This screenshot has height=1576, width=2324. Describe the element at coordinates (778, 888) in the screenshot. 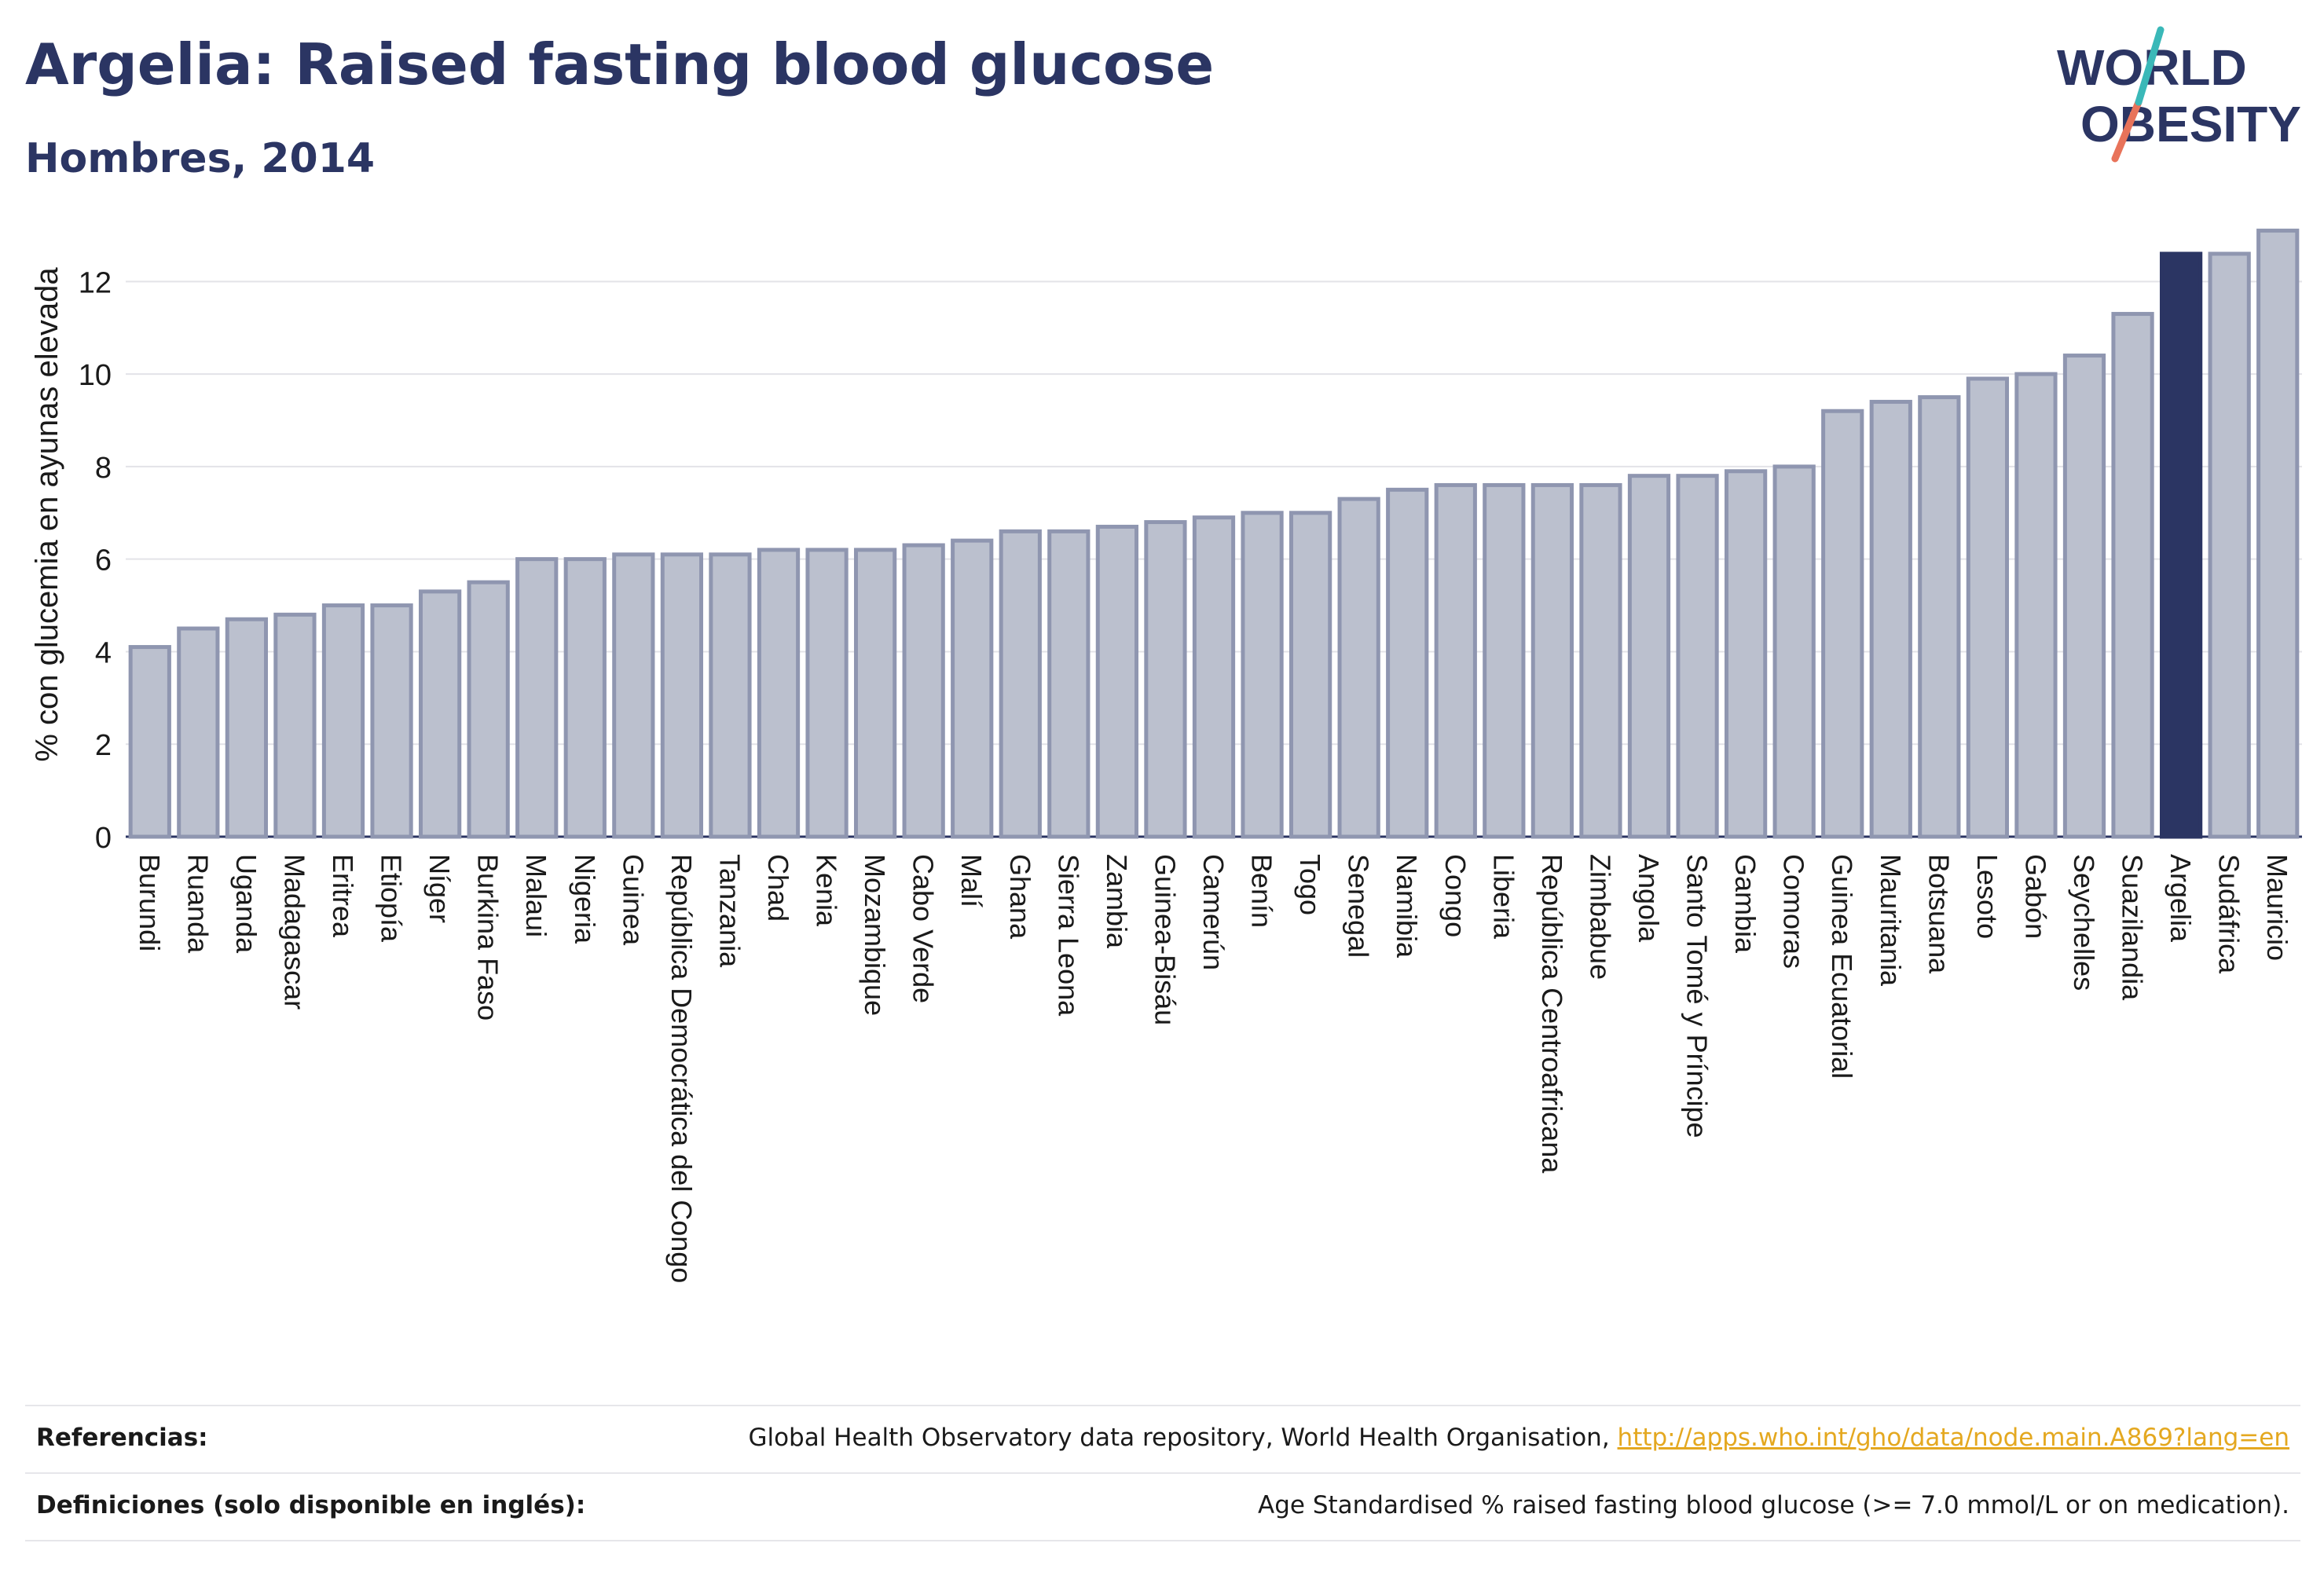

I see `x-tick-label: Chad` at that location.